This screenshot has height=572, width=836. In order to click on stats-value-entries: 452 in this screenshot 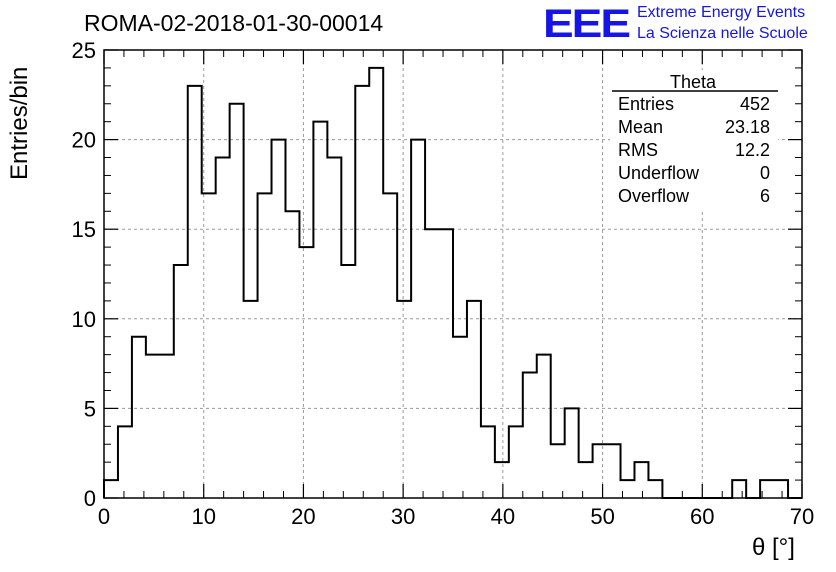, I will do `click(755, 104)`.